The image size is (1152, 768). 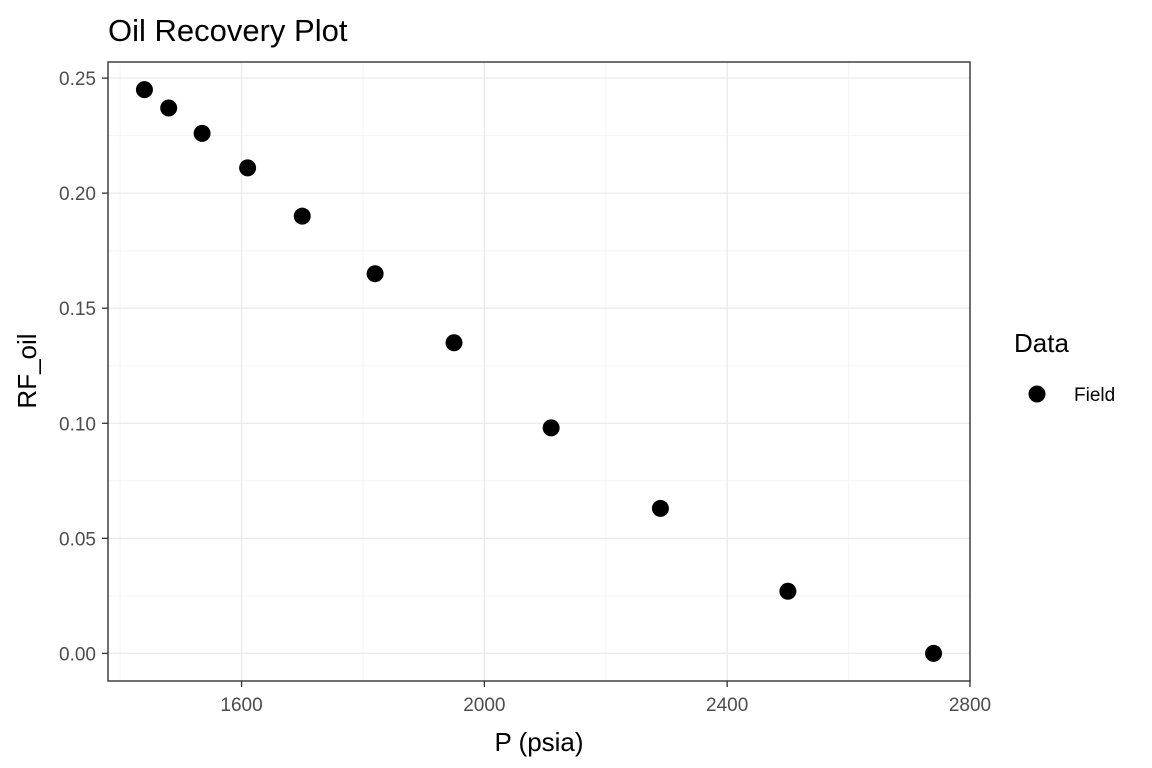 I want to click on y-tick-label-5: 0.25, so click(x=77, y=79).